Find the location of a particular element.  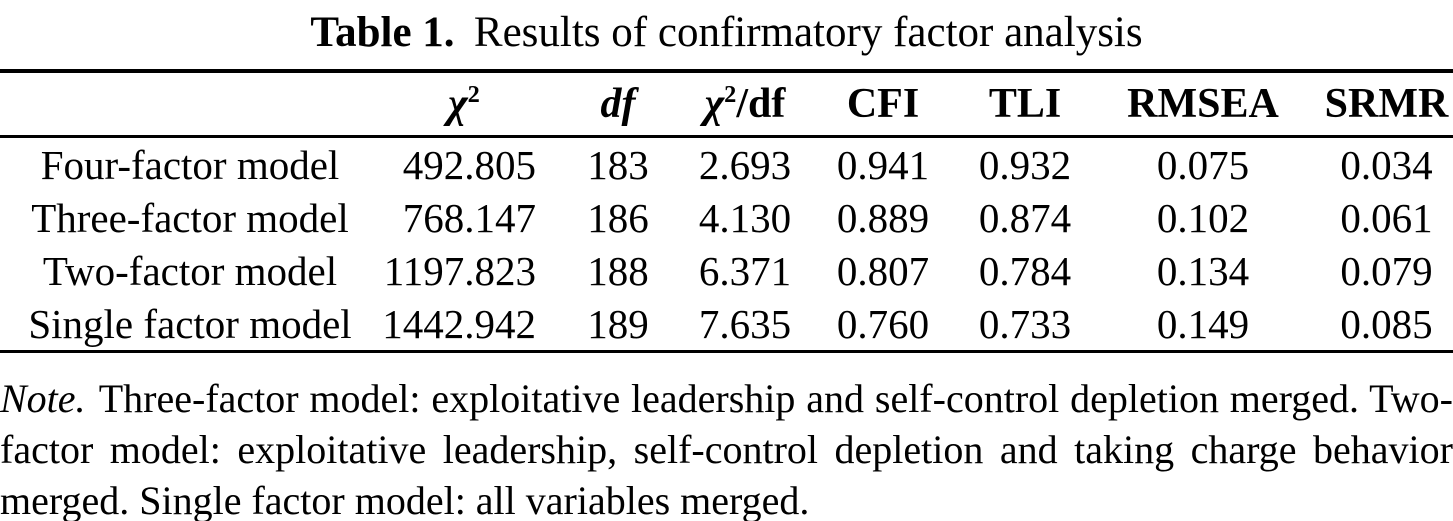

cell-cfi: 0.941 is located at coordinates (883, 164).